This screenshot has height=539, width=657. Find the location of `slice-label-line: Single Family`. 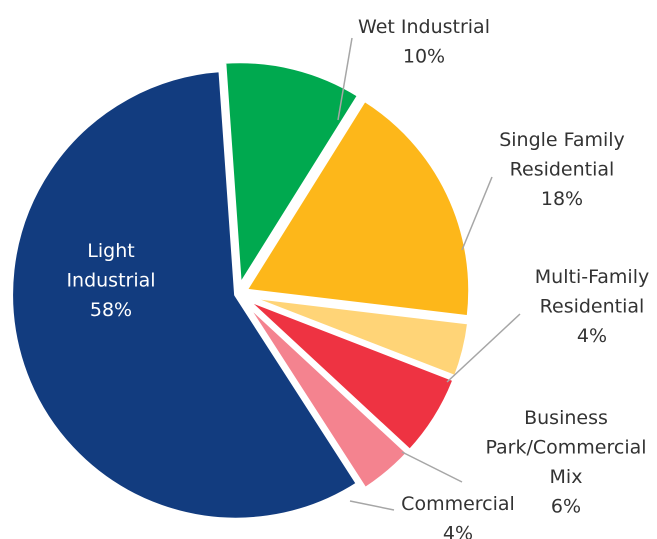

slice-label-line: Single Family is located at coordinates (562, 140).